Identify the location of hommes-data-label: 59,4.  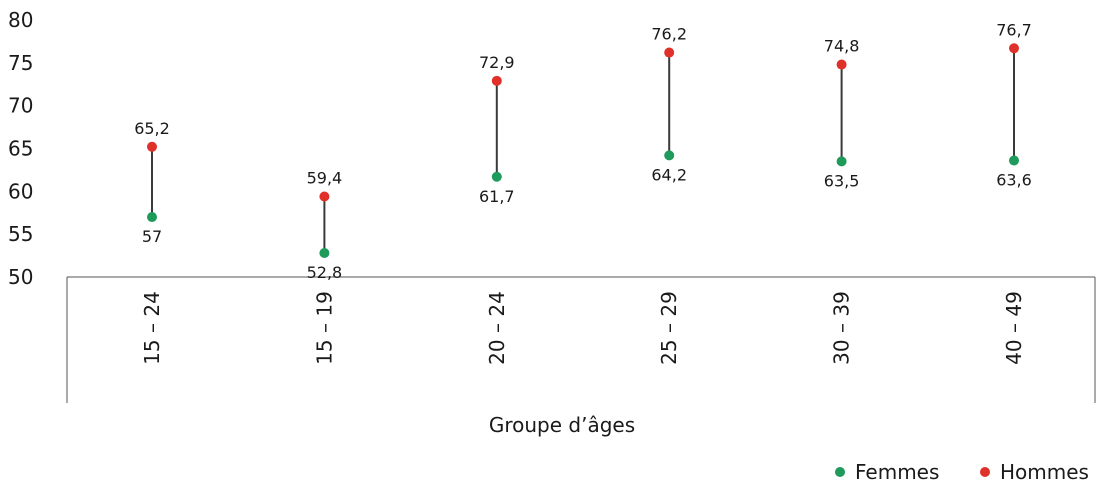
(325, 177).